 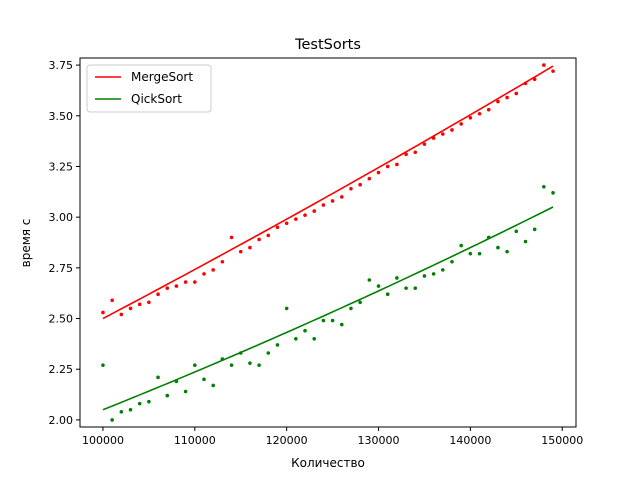 I want to click on y-tick-label: 2.00, so click(x=61, y=420).